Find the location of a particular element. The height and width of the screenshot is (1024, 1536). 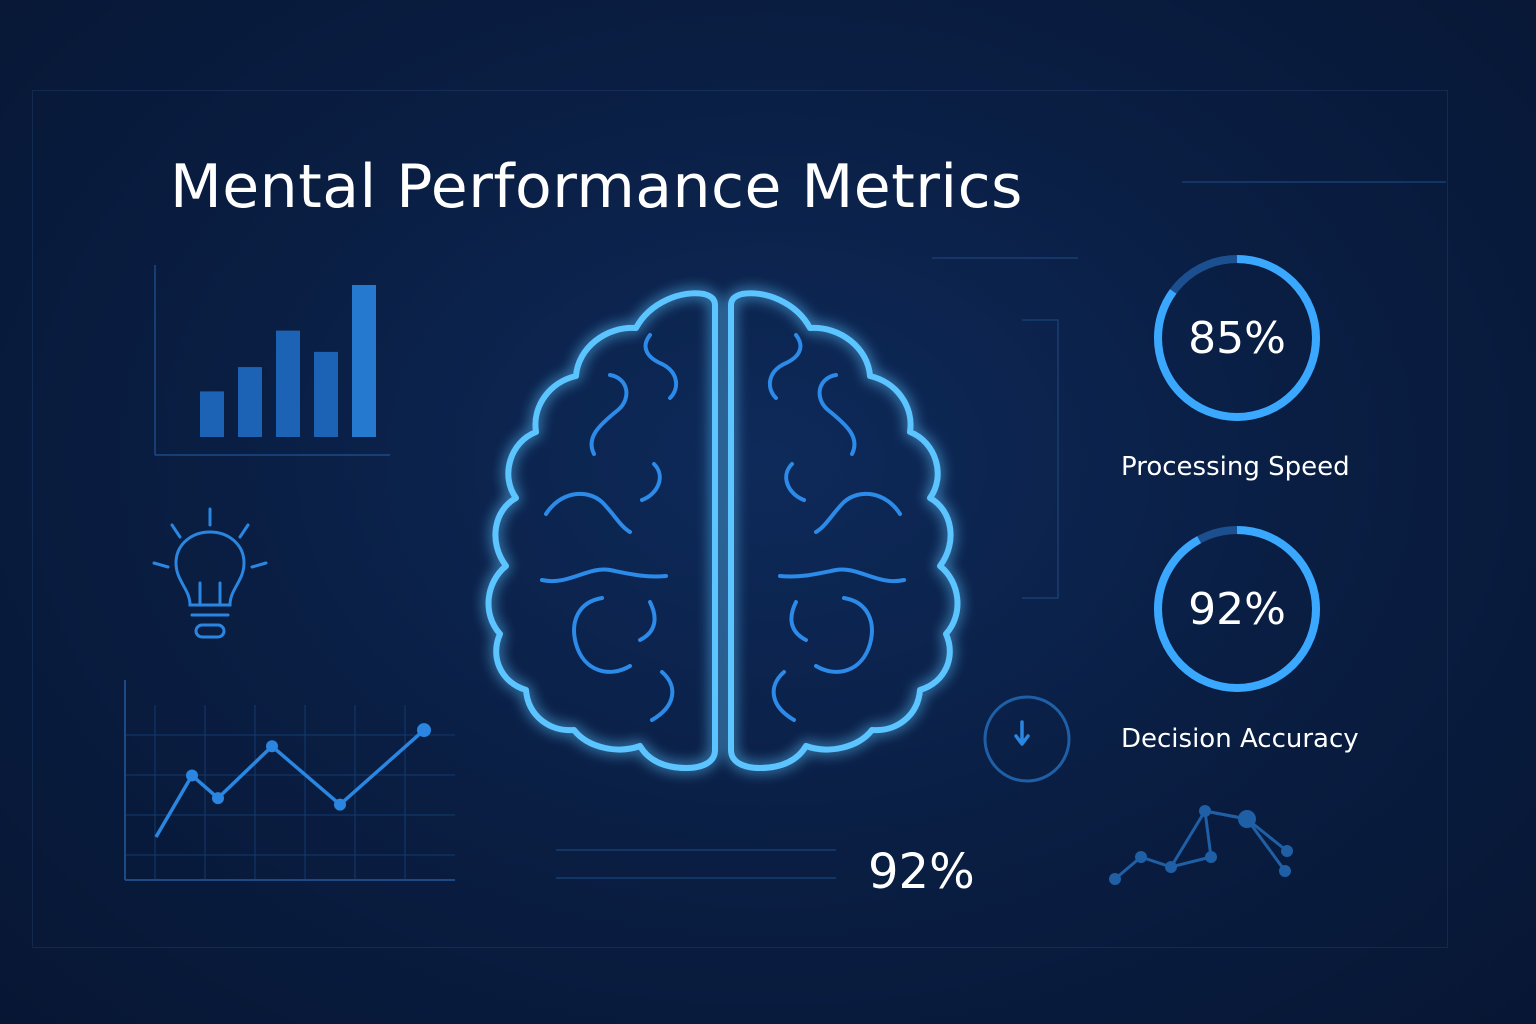

decision-accuracy-label: Decision Accuracy is located at coordinates (1240, 739).